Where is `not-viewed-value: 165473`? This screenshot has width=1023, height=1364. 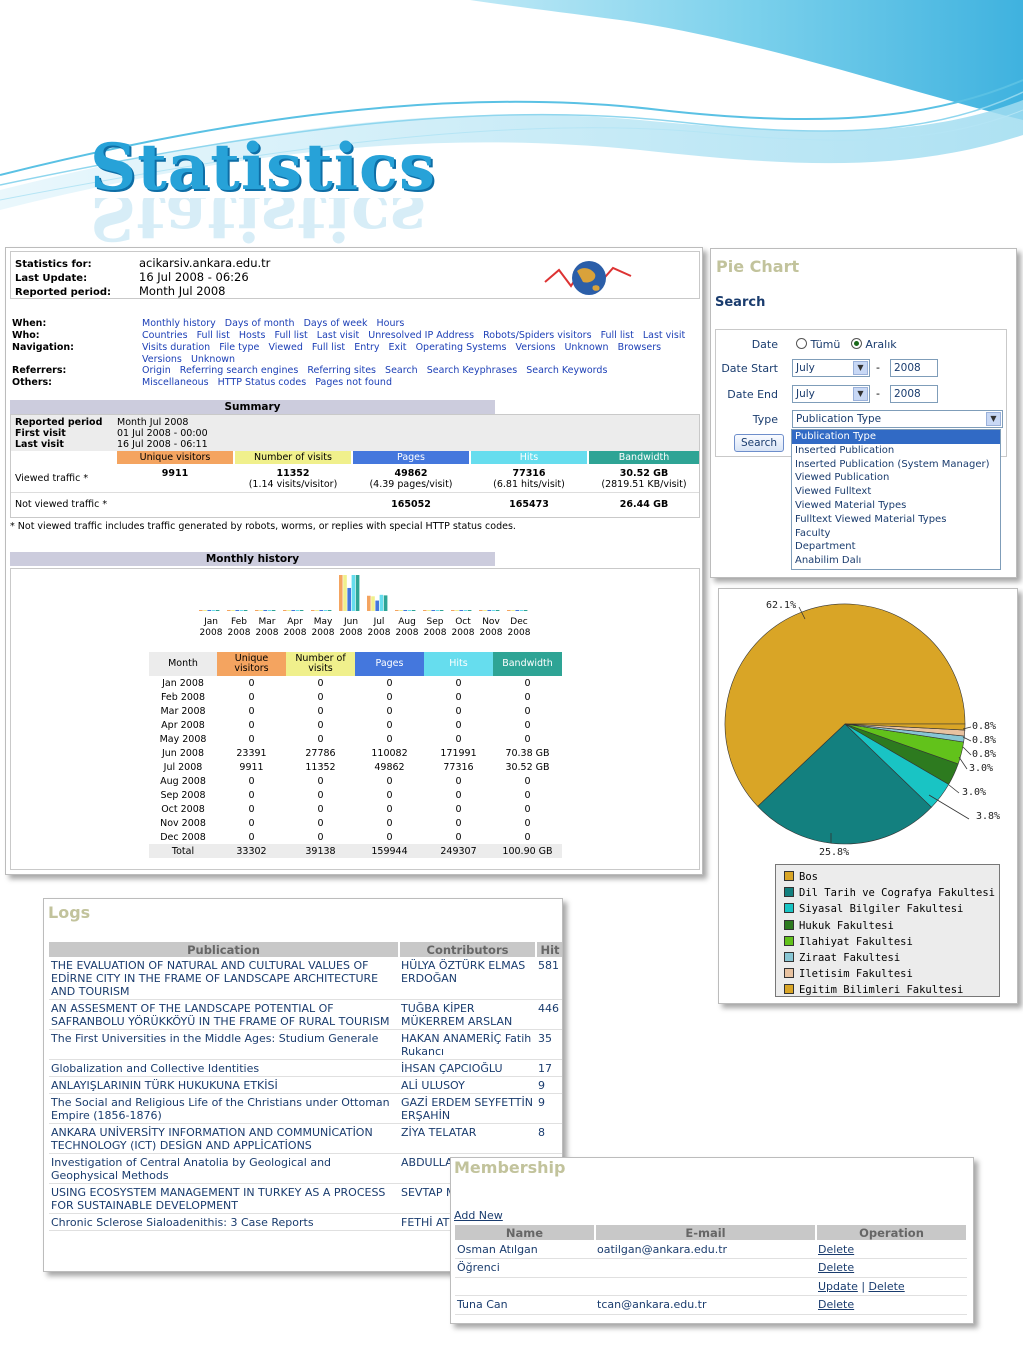 not-viewed-value: 165473 is located at coordinates (529, 504).